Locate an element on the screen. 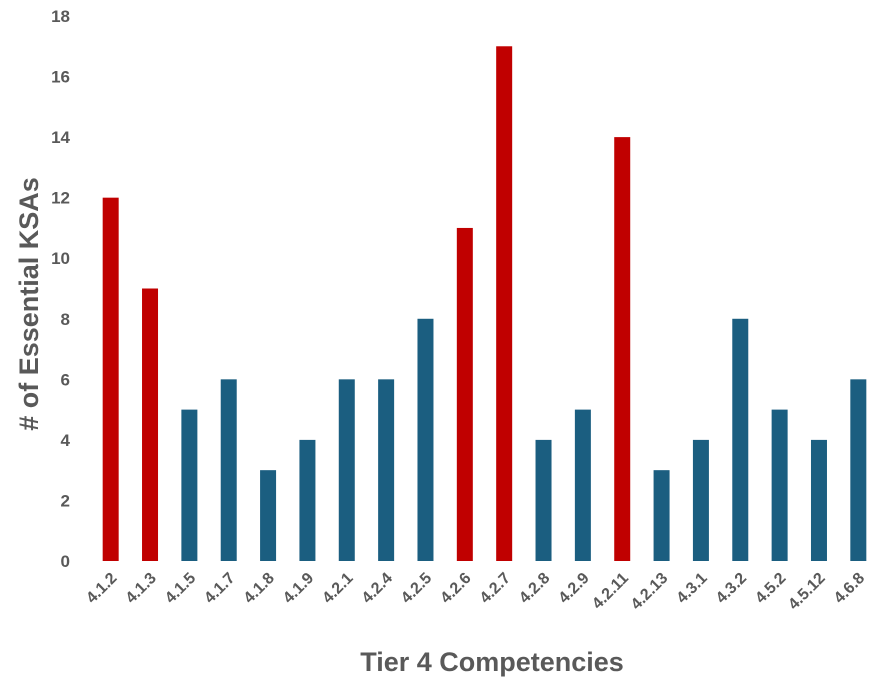 This screenshot has width=878, height=678. y-tick-label: 12 is located at coordinates (60, 198).